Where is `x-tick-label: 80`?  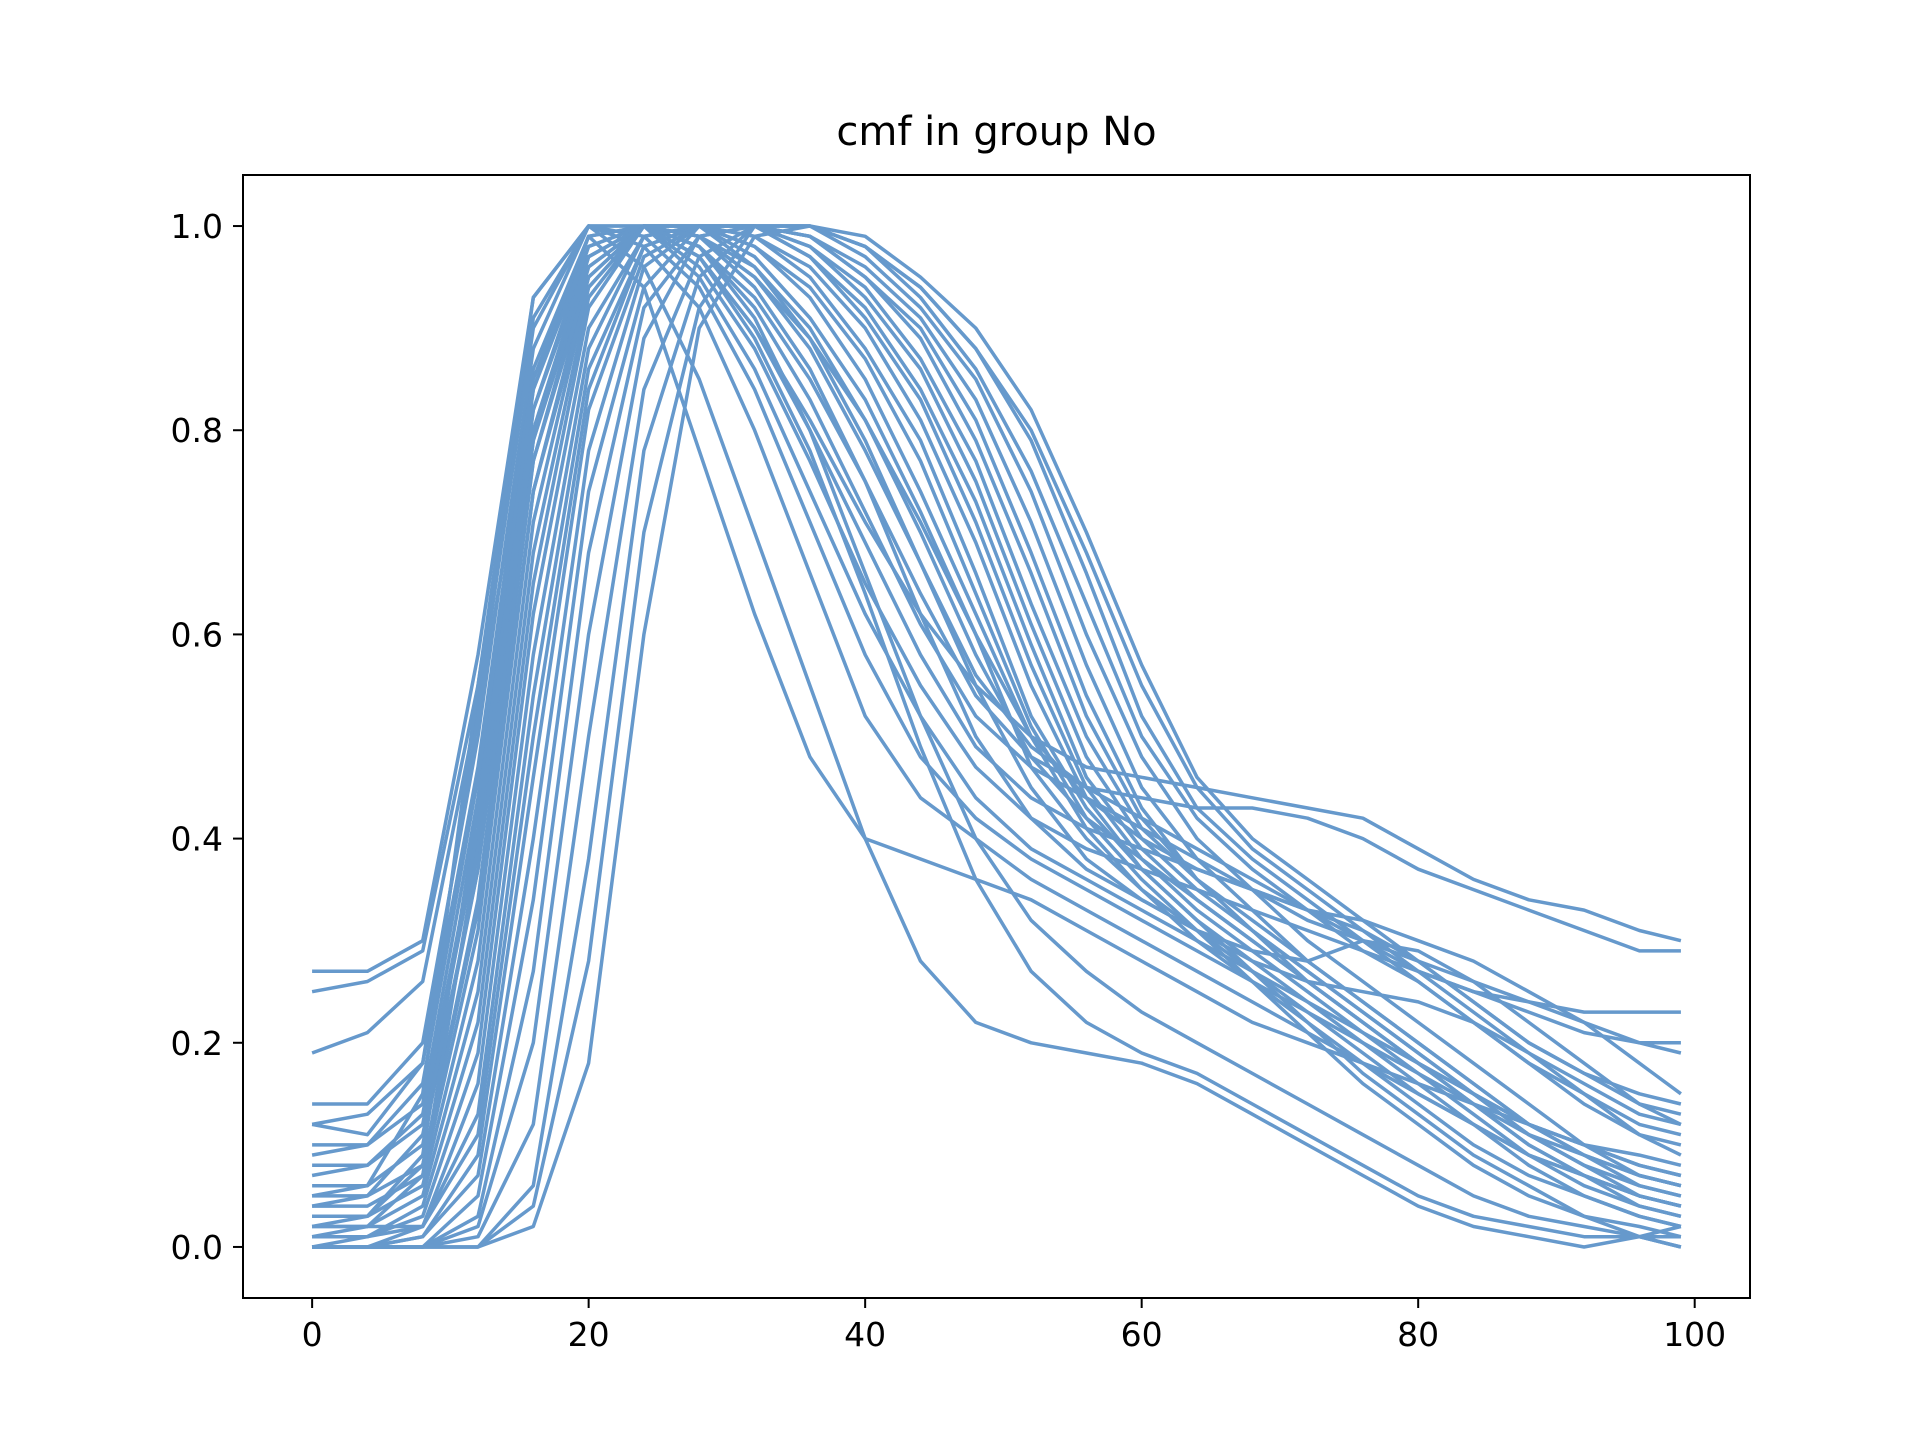
x-tick-label: 80 is located at coordinates (1418, 1334).